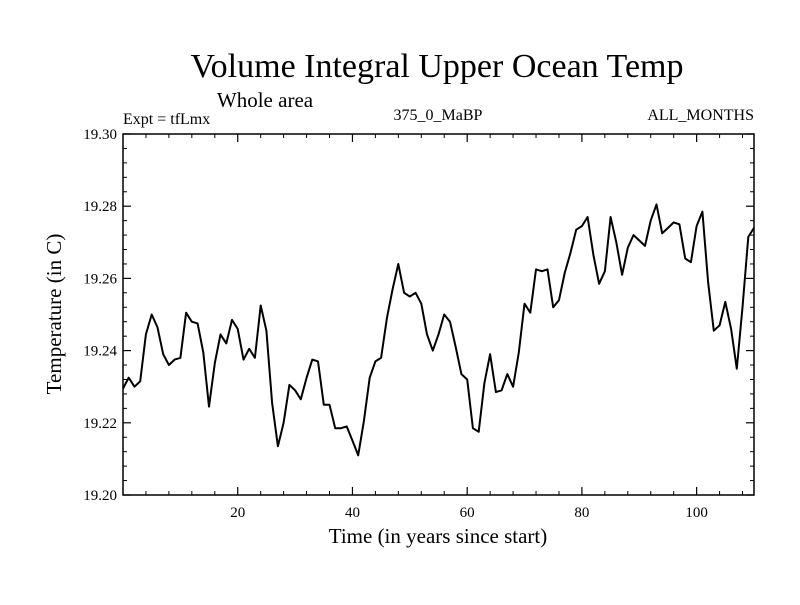 The width and height of the screenshot is (800, 605). I want to click on y-tick-label: 19.20, so click(100, 496).